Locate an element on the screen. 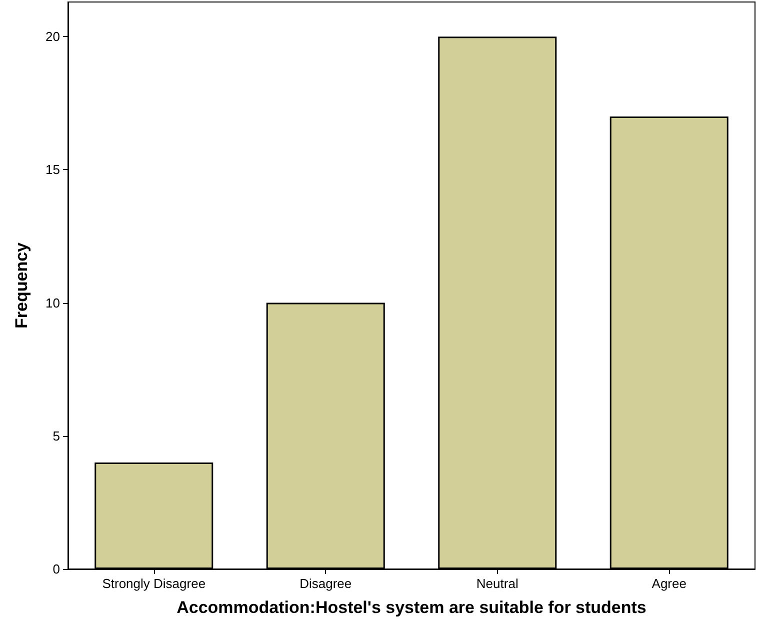  y-tick-label: 20 is located at coordinates (53, 36).